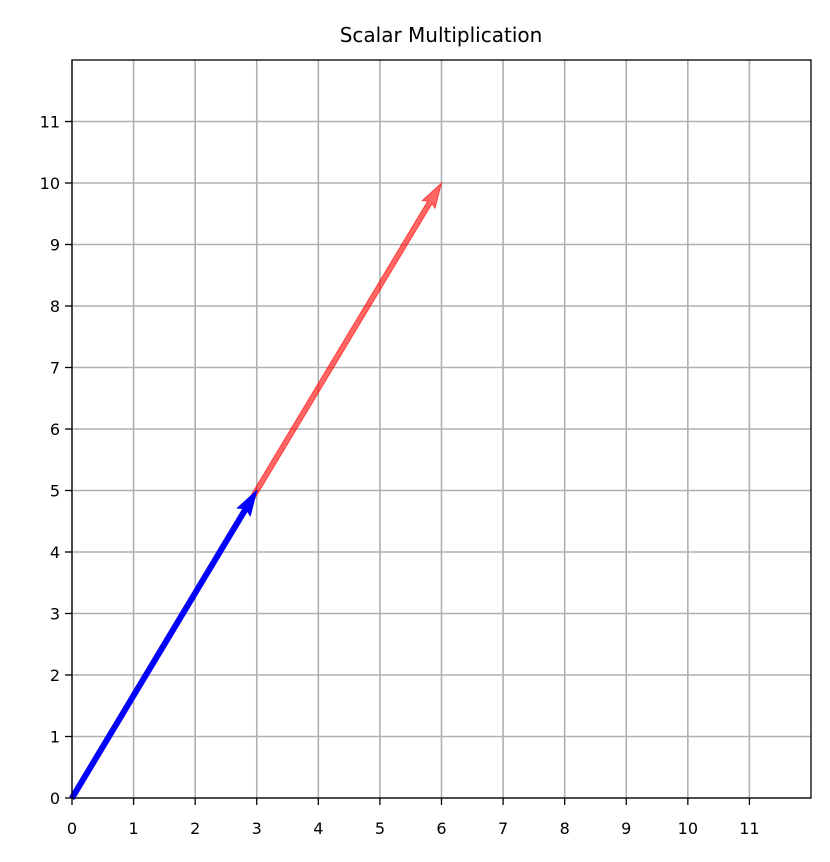 The image size is (830, 862). I want to click on x-tick-label: 11, so click(749, 828).